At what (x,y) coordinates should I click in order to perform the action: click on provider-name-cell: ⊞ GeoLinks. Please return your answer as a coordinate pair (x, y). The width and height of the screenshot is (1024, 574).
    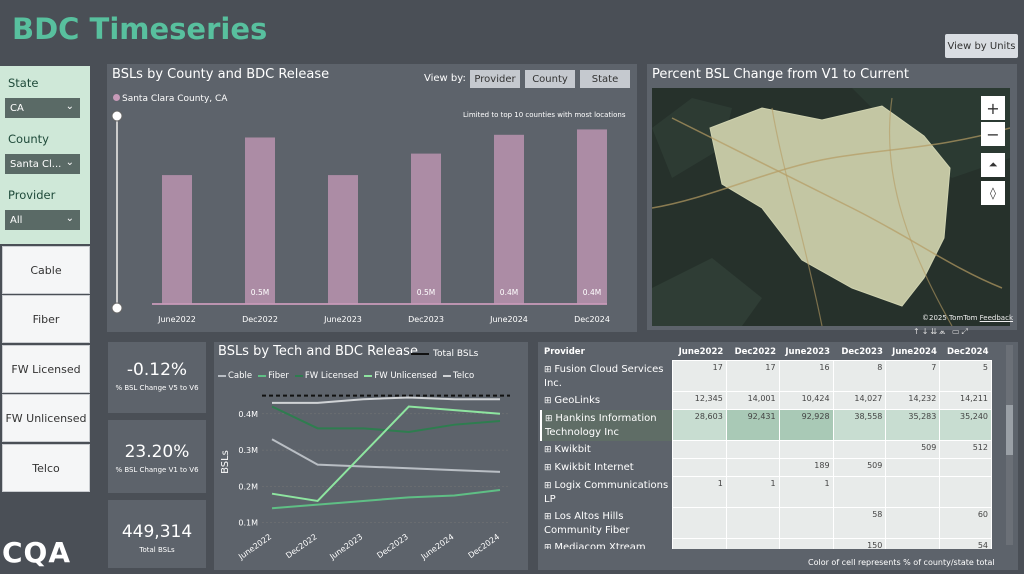
    Looking at the image, I should click on (606, 401).